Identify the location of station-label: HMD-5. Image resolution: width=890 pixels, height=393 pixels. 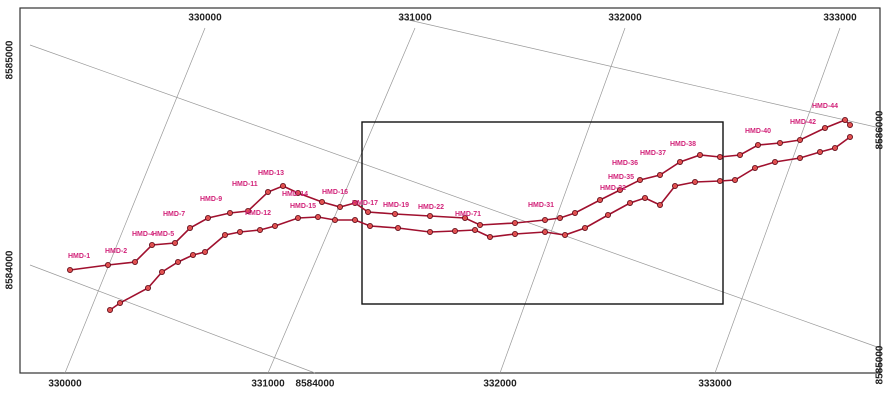
(163, 234).